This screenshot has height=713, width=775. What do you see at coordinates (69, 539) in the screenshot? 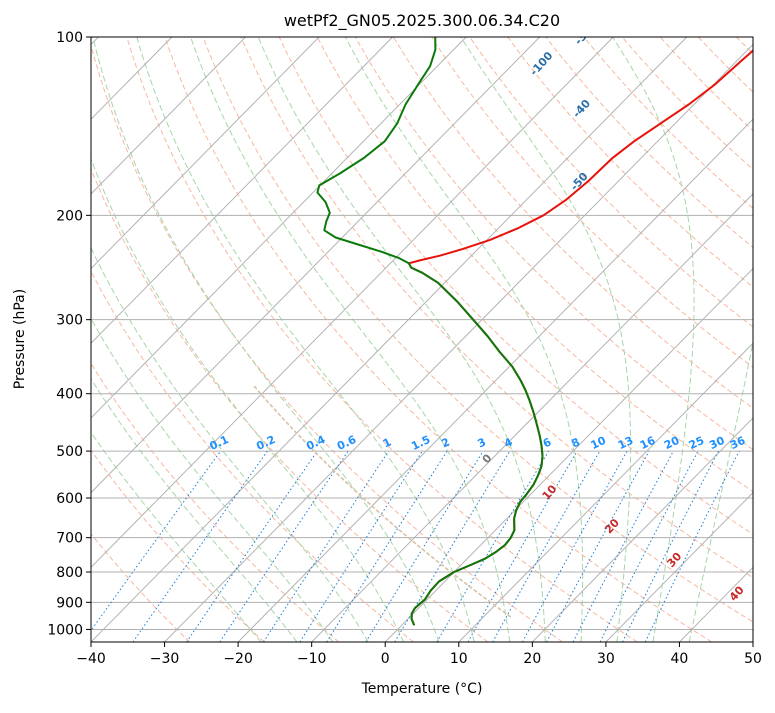
I see `y-tick-label: 700` at bounding box center [69, 539].